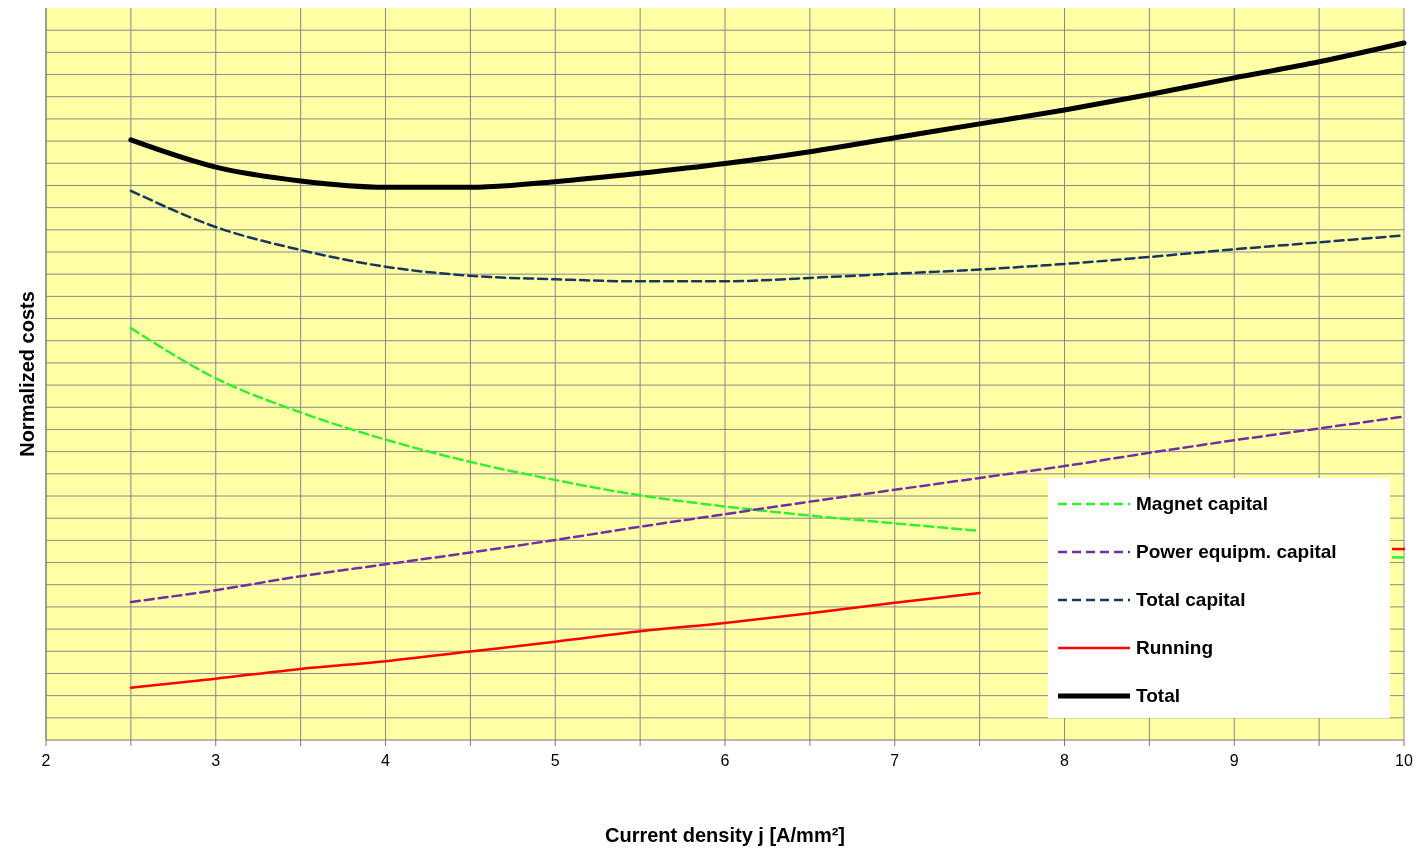 The height and width of the screenshot is (852, 1426). I want to click on x-tick-label: 7, so click(895, 760).